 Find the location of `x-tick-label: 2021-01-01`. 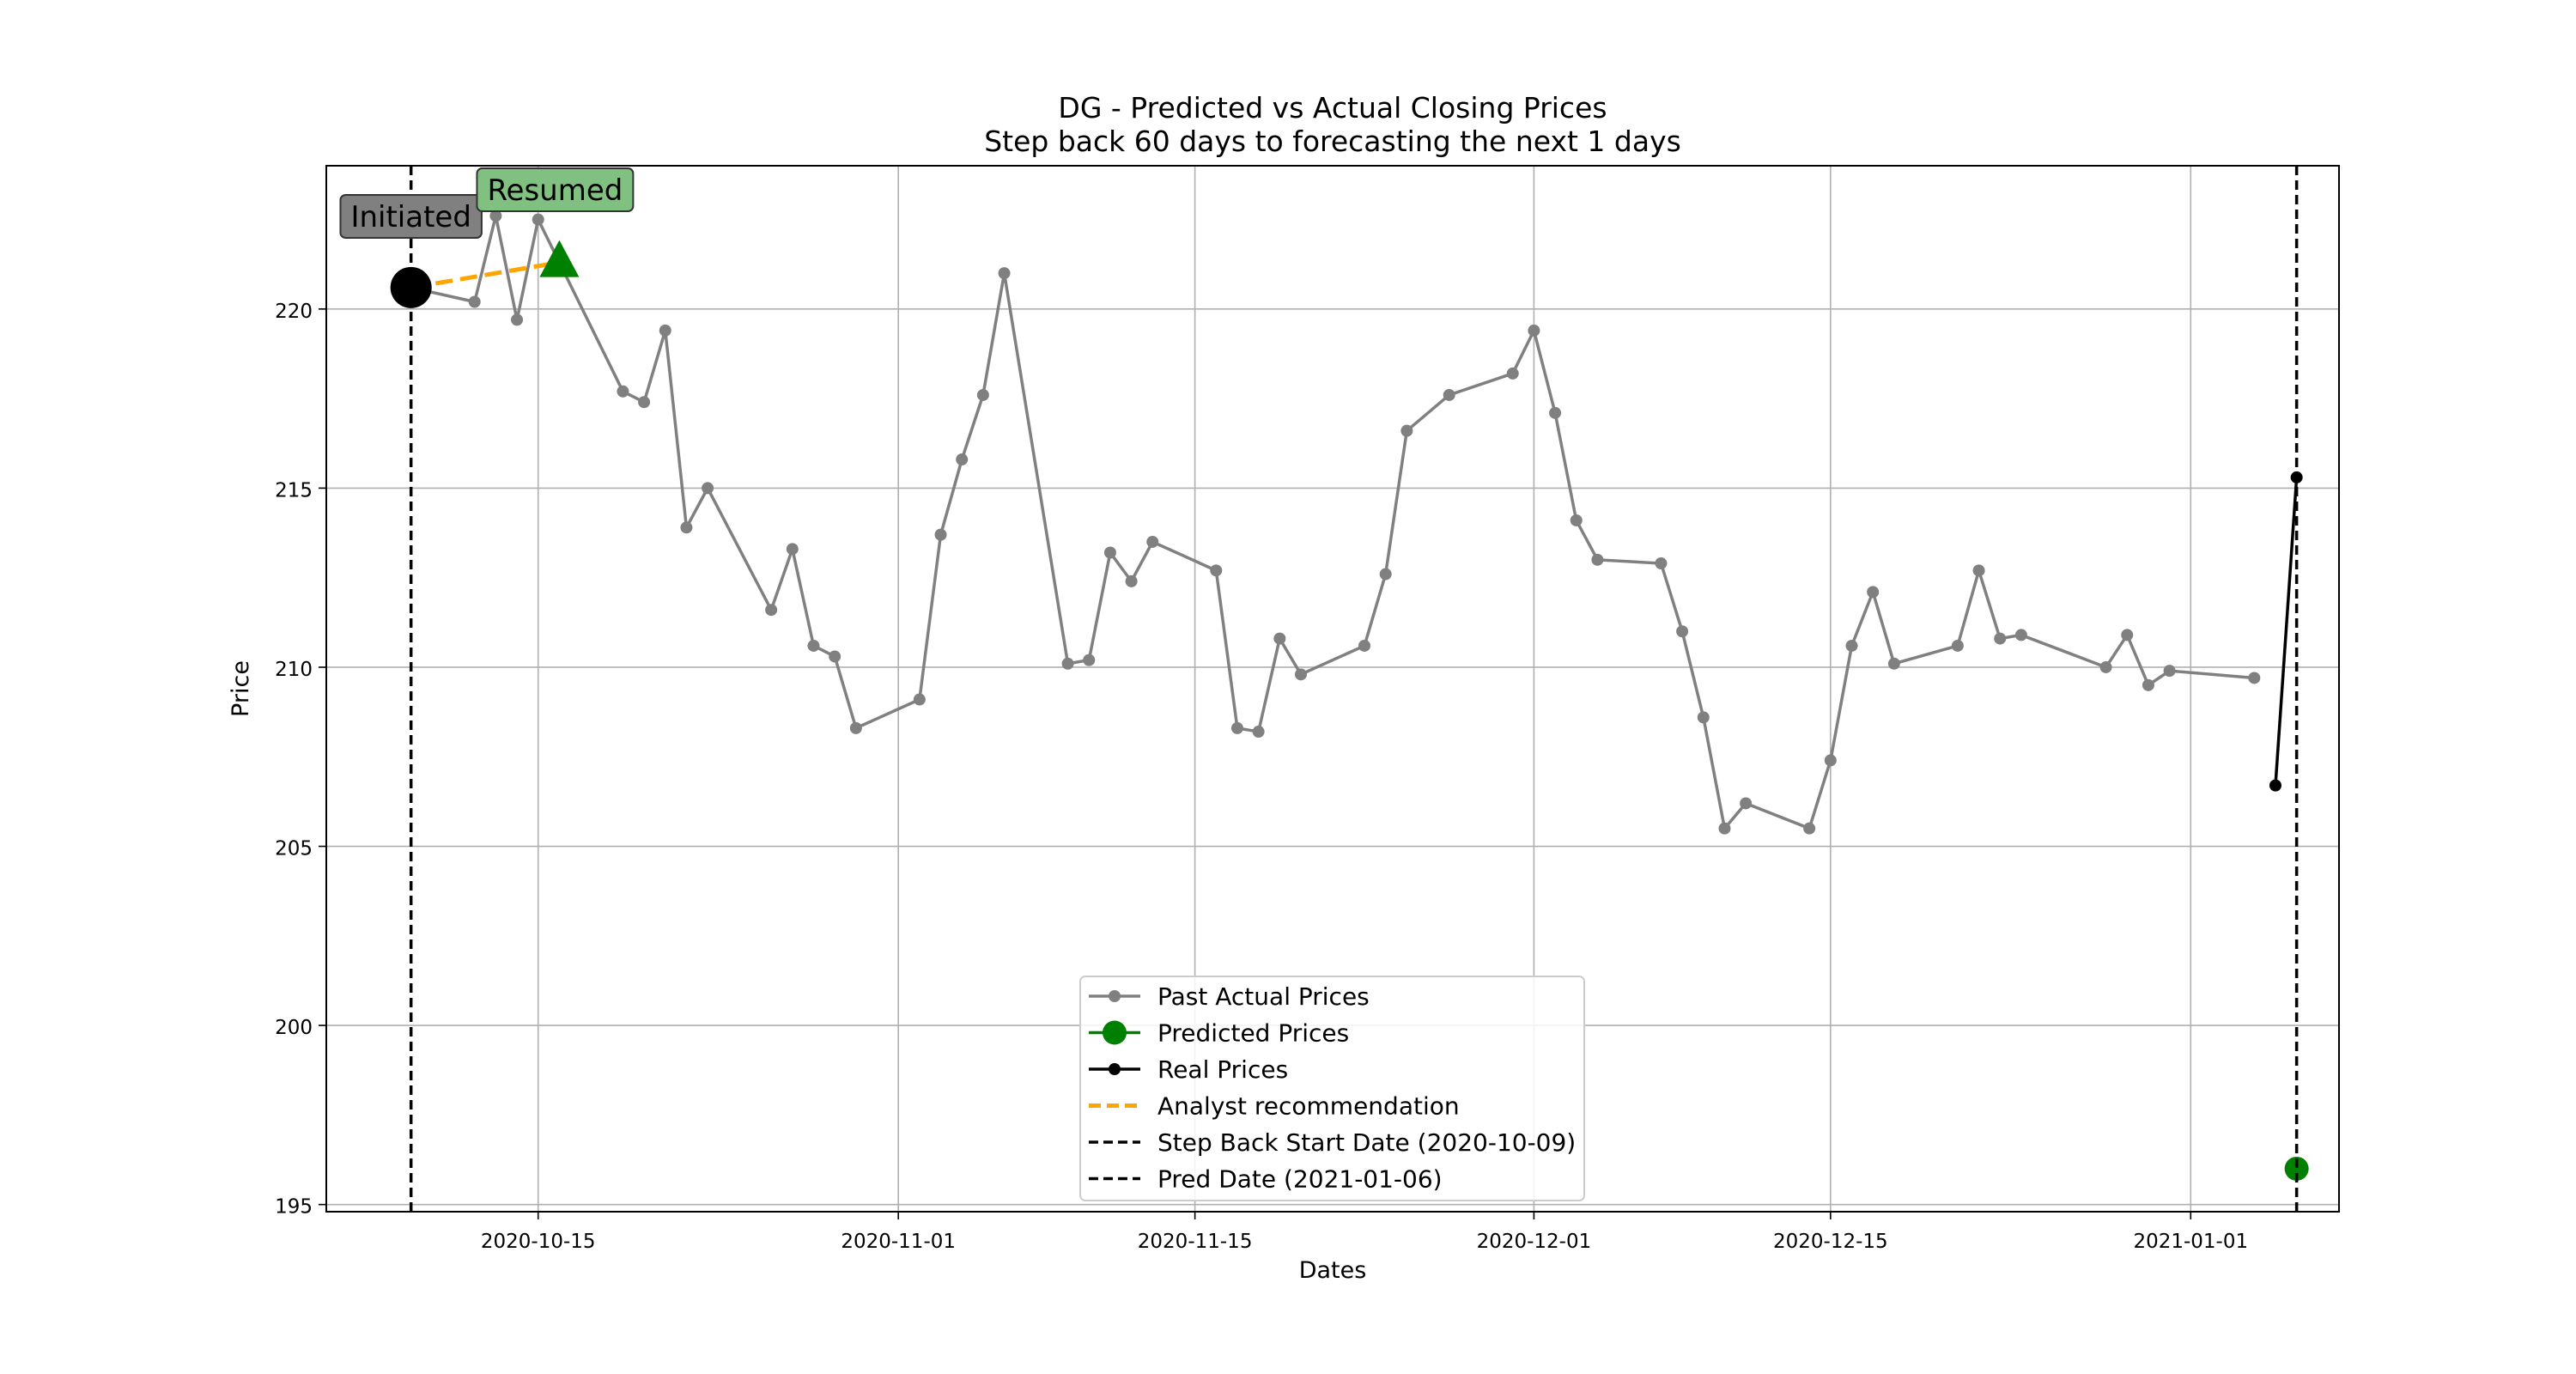

x-tick-label: 2021-01-01 is located at coordinates (2190, 1242).